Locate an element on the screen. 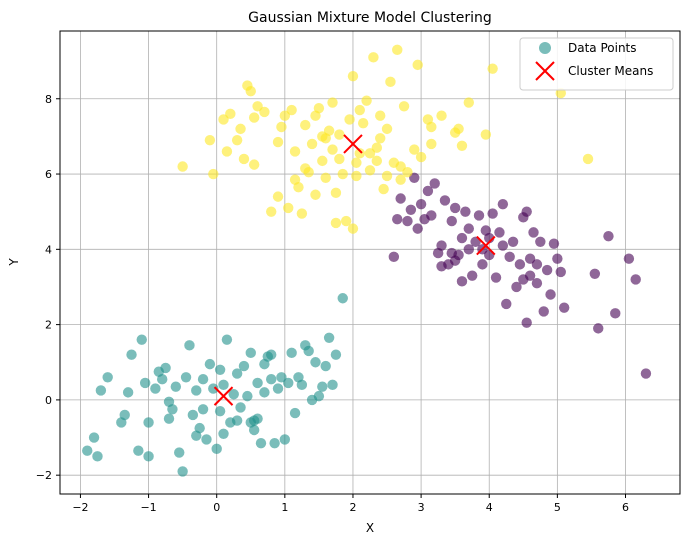 The image size is (689, 545). y-tick-label: 2 is located at coordinates (48, 325).